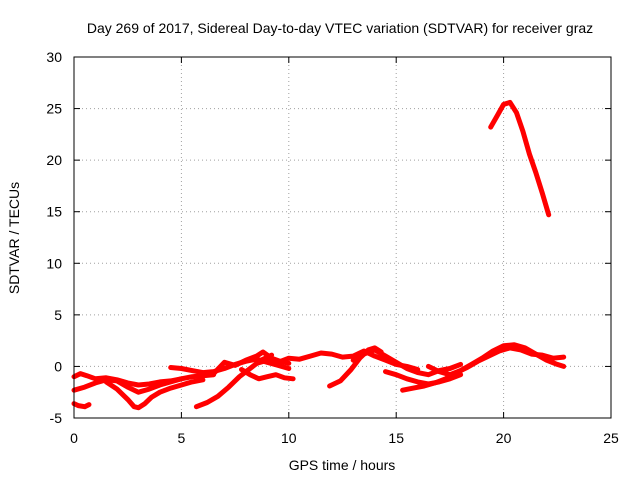  I want to click on y-tick-label-3: 10, so click(54, 263).